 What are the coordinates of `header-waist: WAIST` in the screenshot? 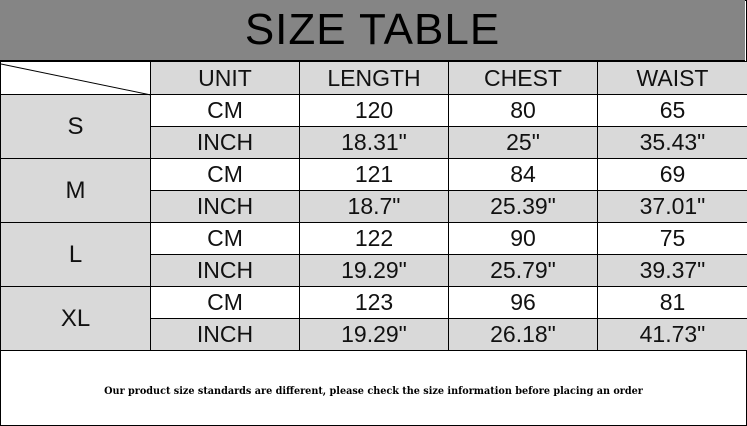 It's located at (672, 78).